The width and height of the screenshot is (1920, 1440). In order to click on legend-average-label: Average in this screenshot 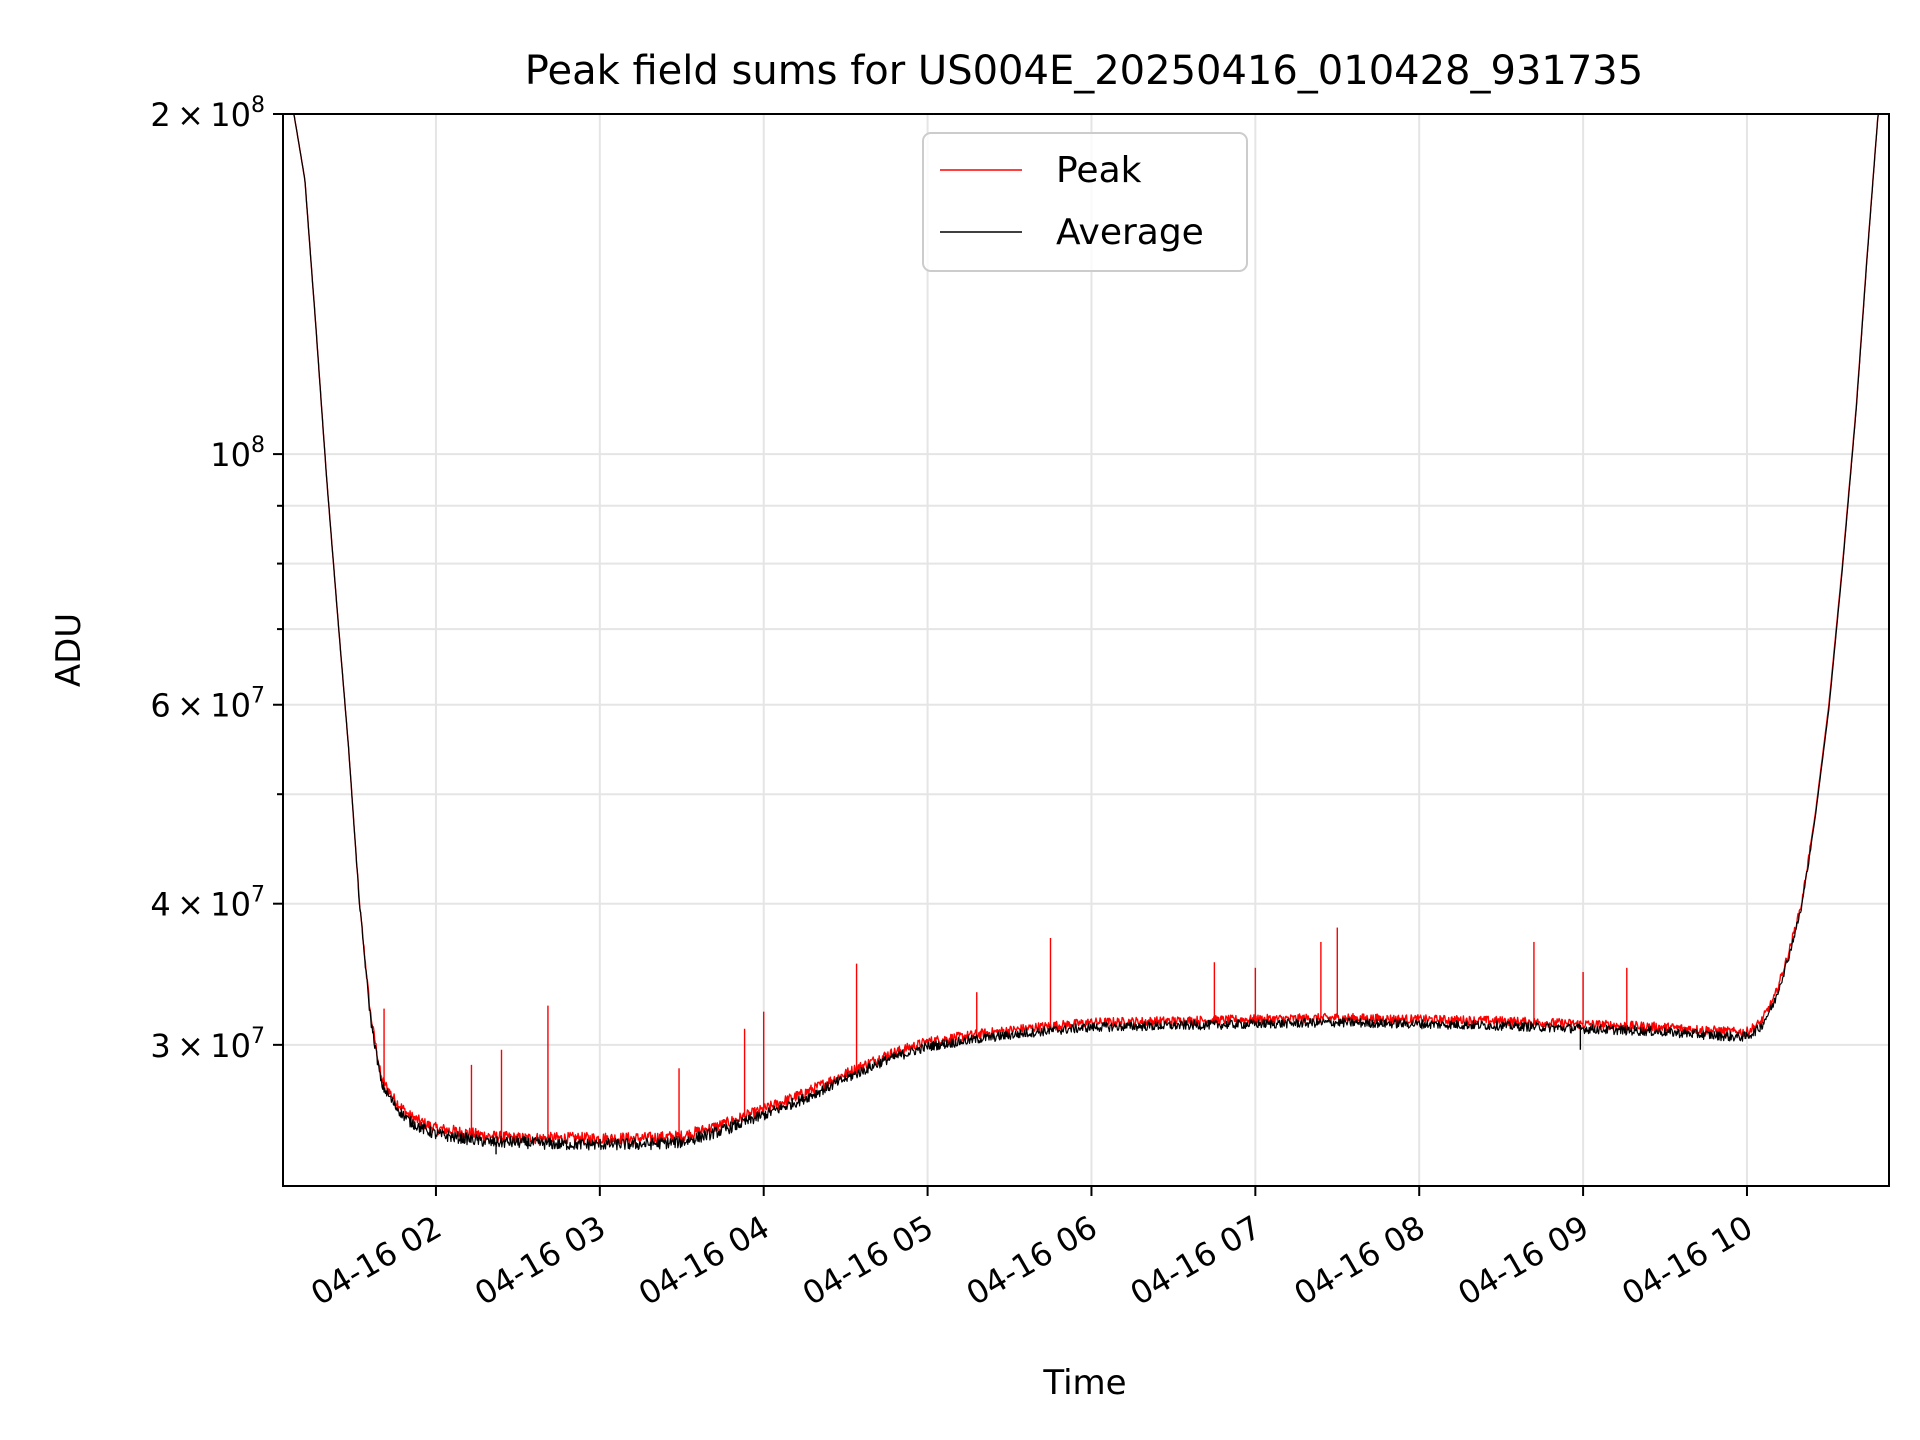, I will do `click(1130, 232)`.